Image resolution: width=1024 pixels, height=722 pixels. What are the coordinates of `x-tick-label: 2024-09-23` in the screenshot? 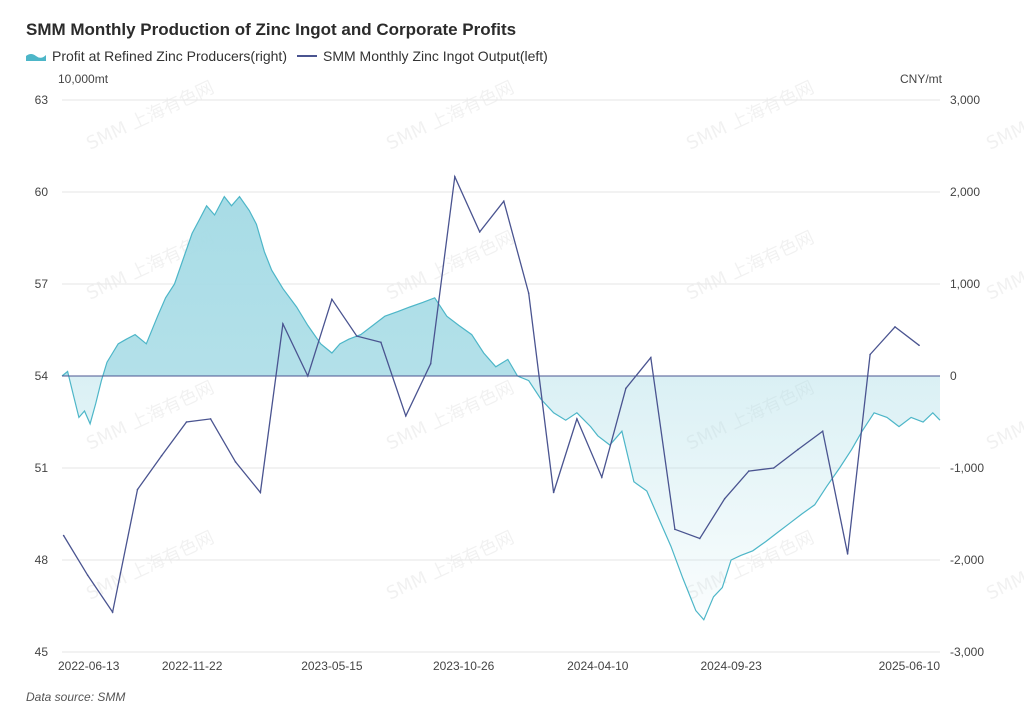 It's located at (731, 666).